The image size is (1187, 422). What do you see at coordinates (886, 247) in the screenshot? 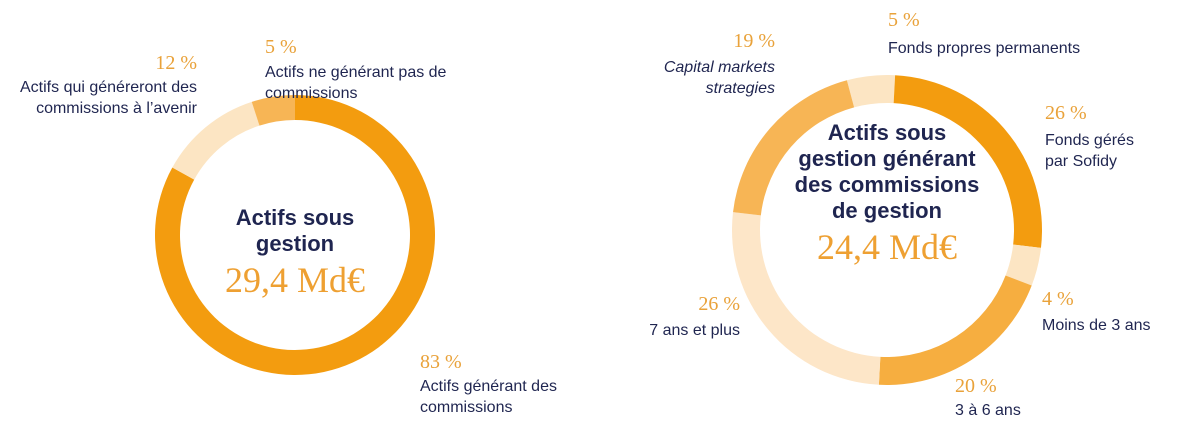
I see `center-value: 24,4 Md€` at bounding box center [886, 247].